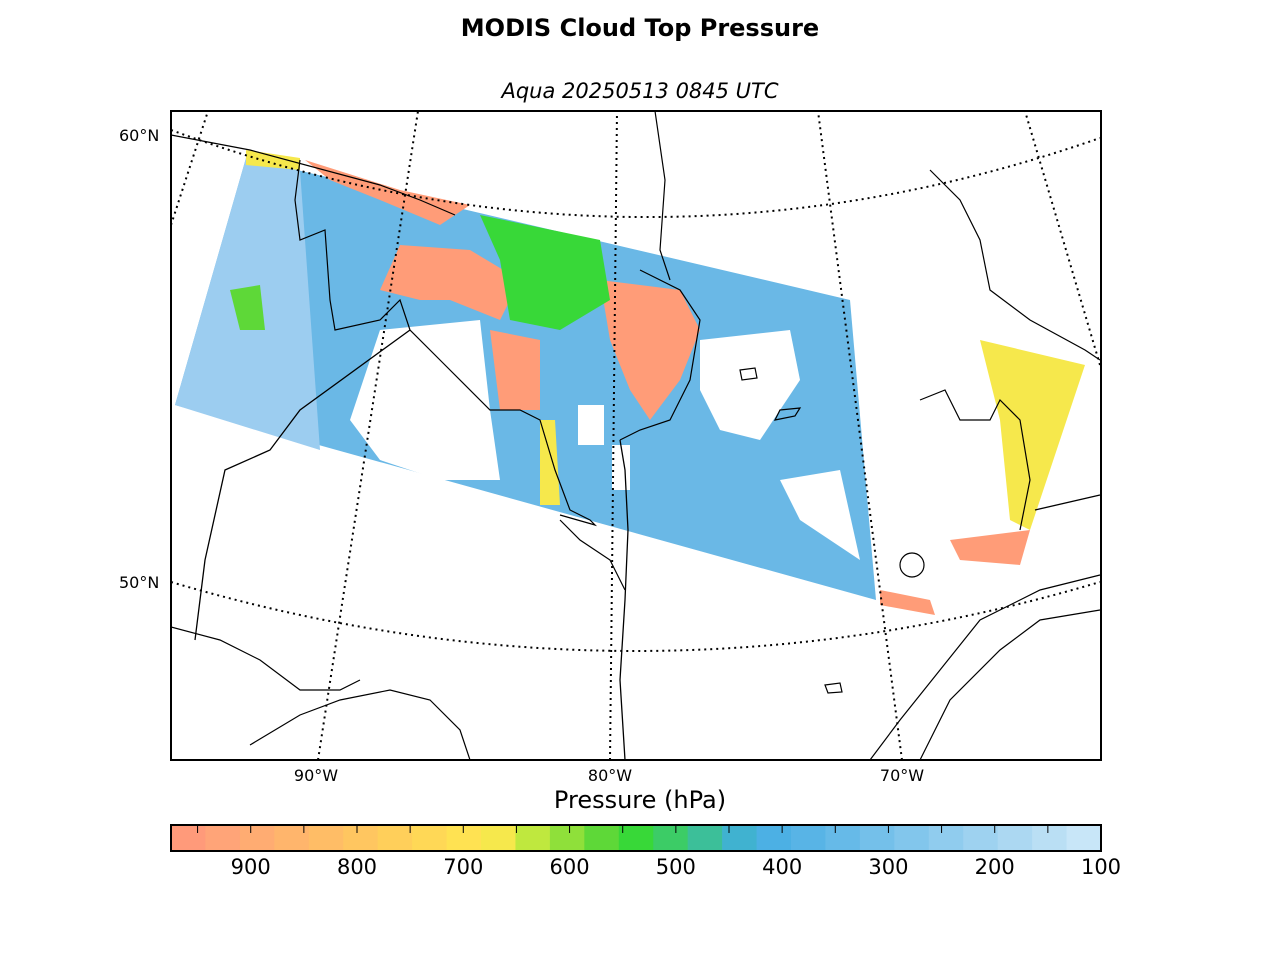 The image size is (1280, 960). Describe the element at coordinates (463, 867) in the screenshot. I see `colorbar-tick-label: 700` at that location.